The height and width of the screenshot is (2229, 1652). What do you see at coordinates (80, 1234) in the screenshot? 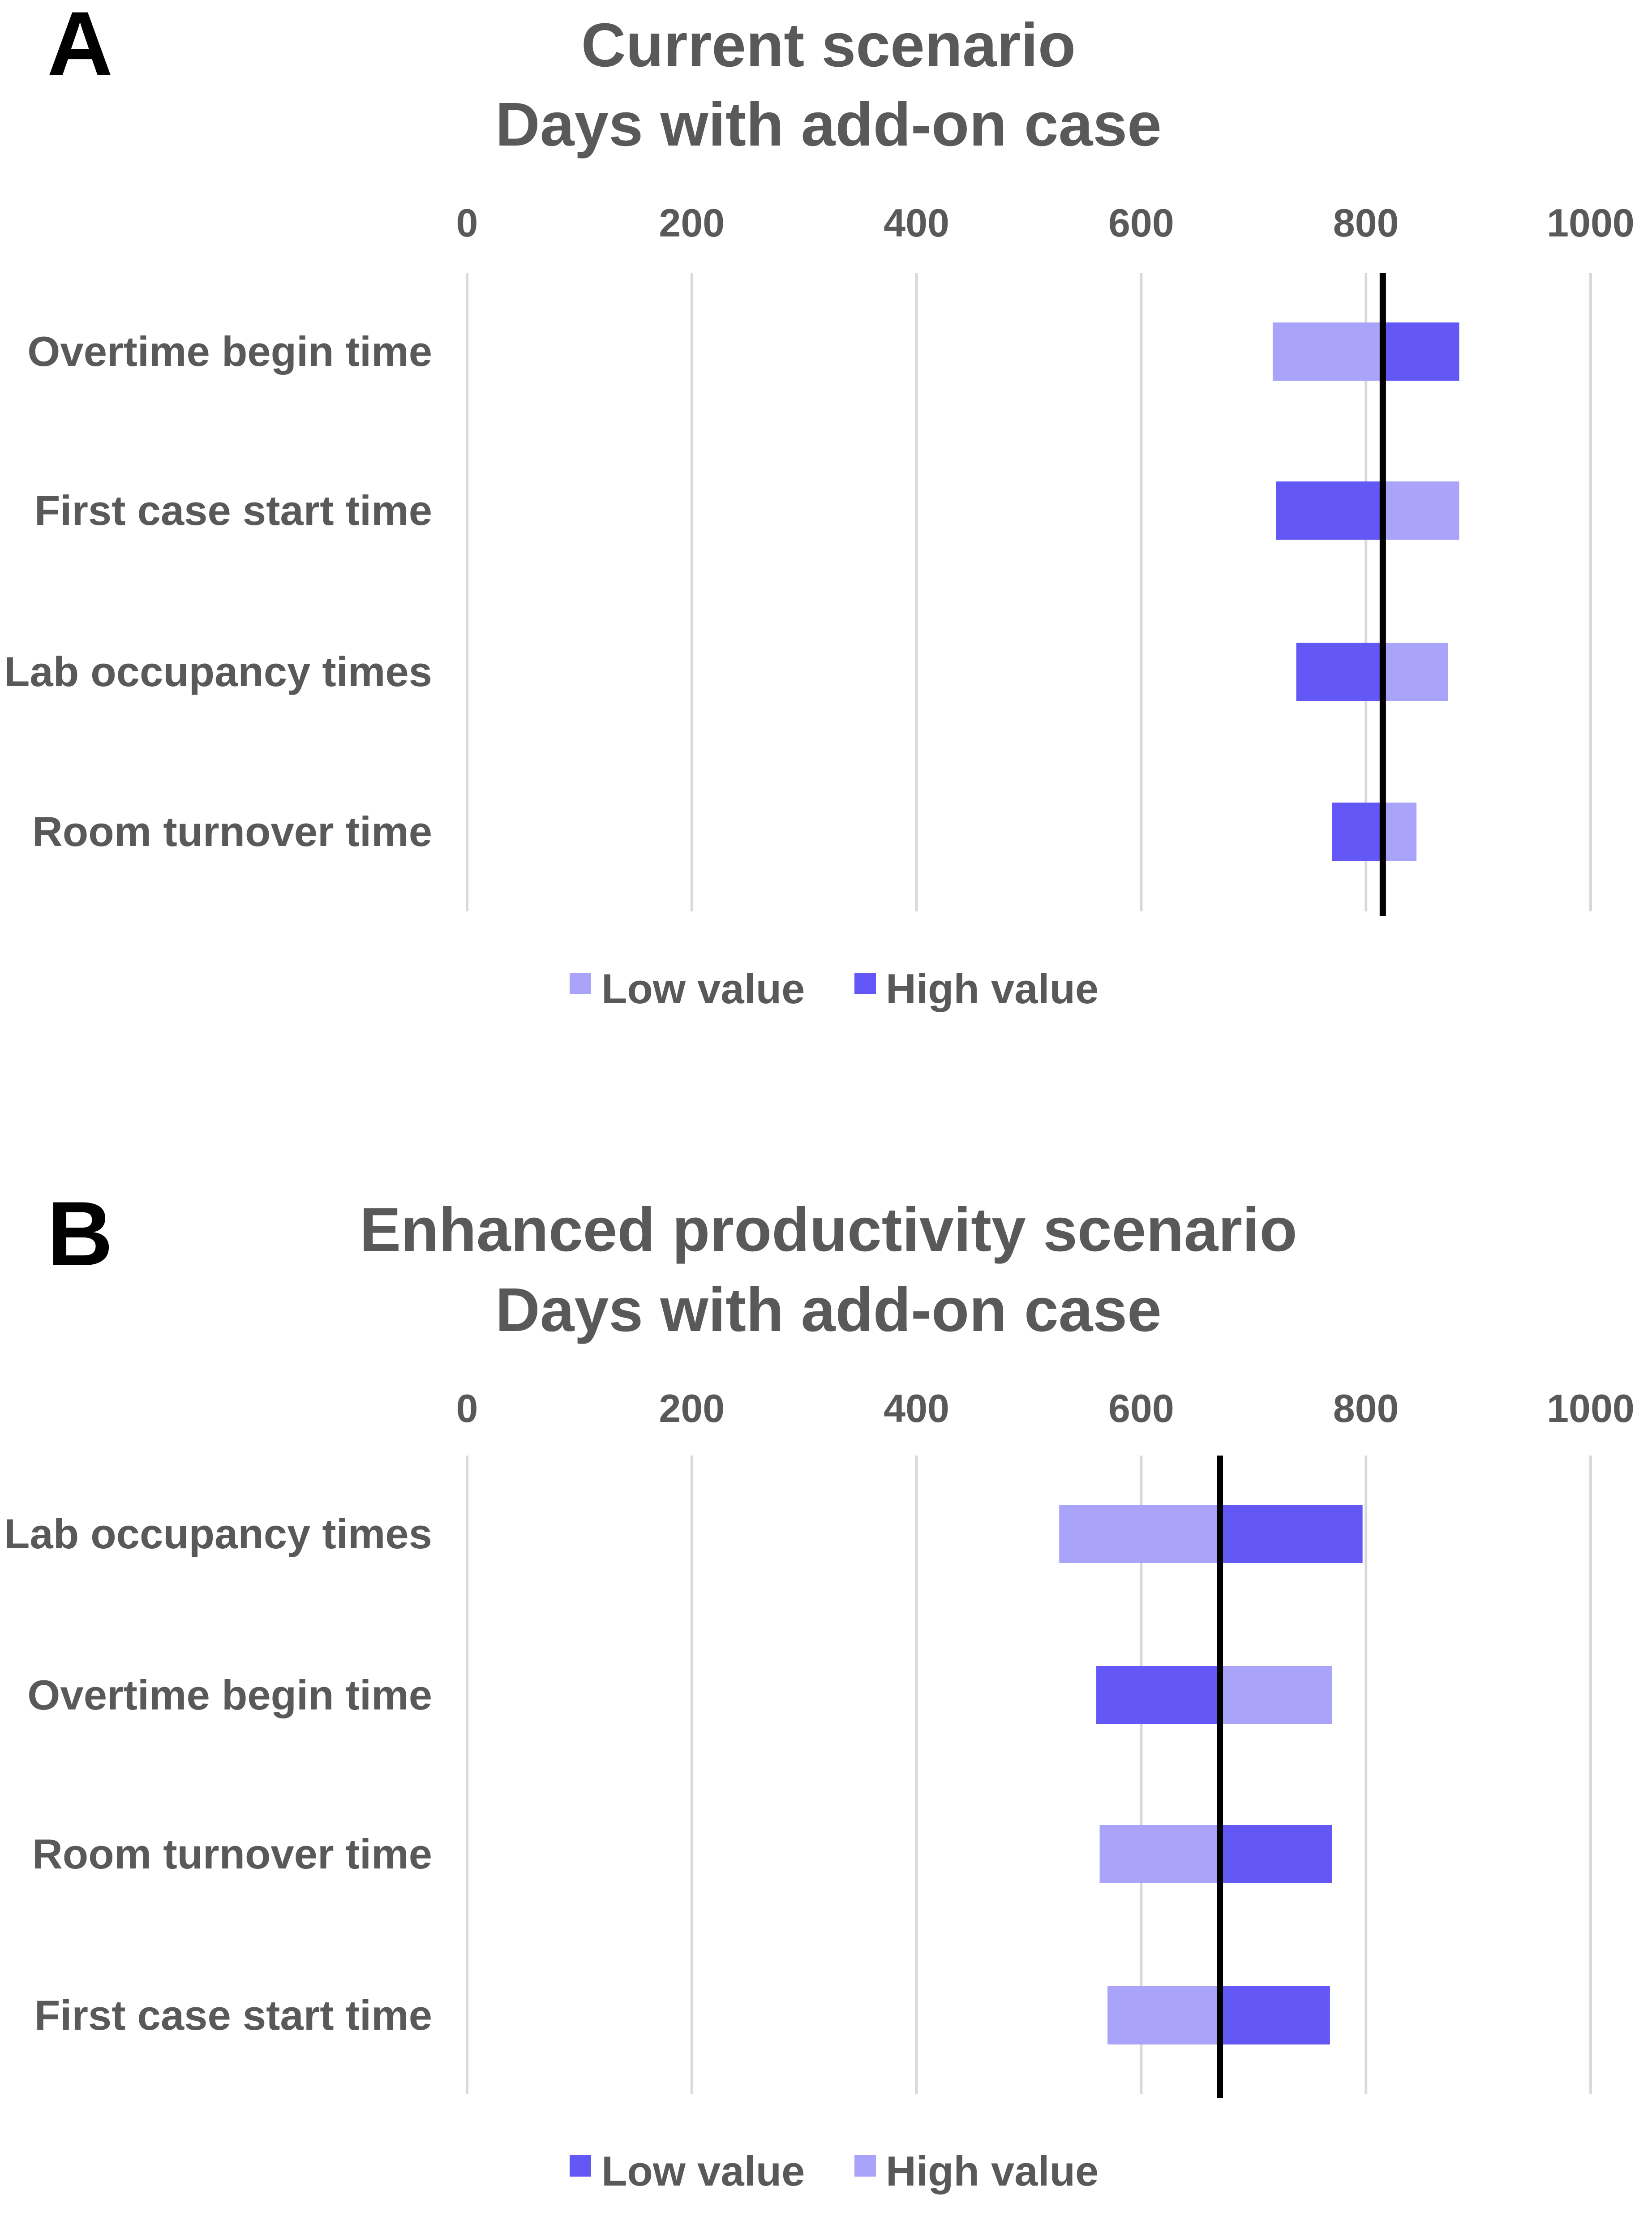
I see `panel-letter: B` at bounding box center [80, 1234].